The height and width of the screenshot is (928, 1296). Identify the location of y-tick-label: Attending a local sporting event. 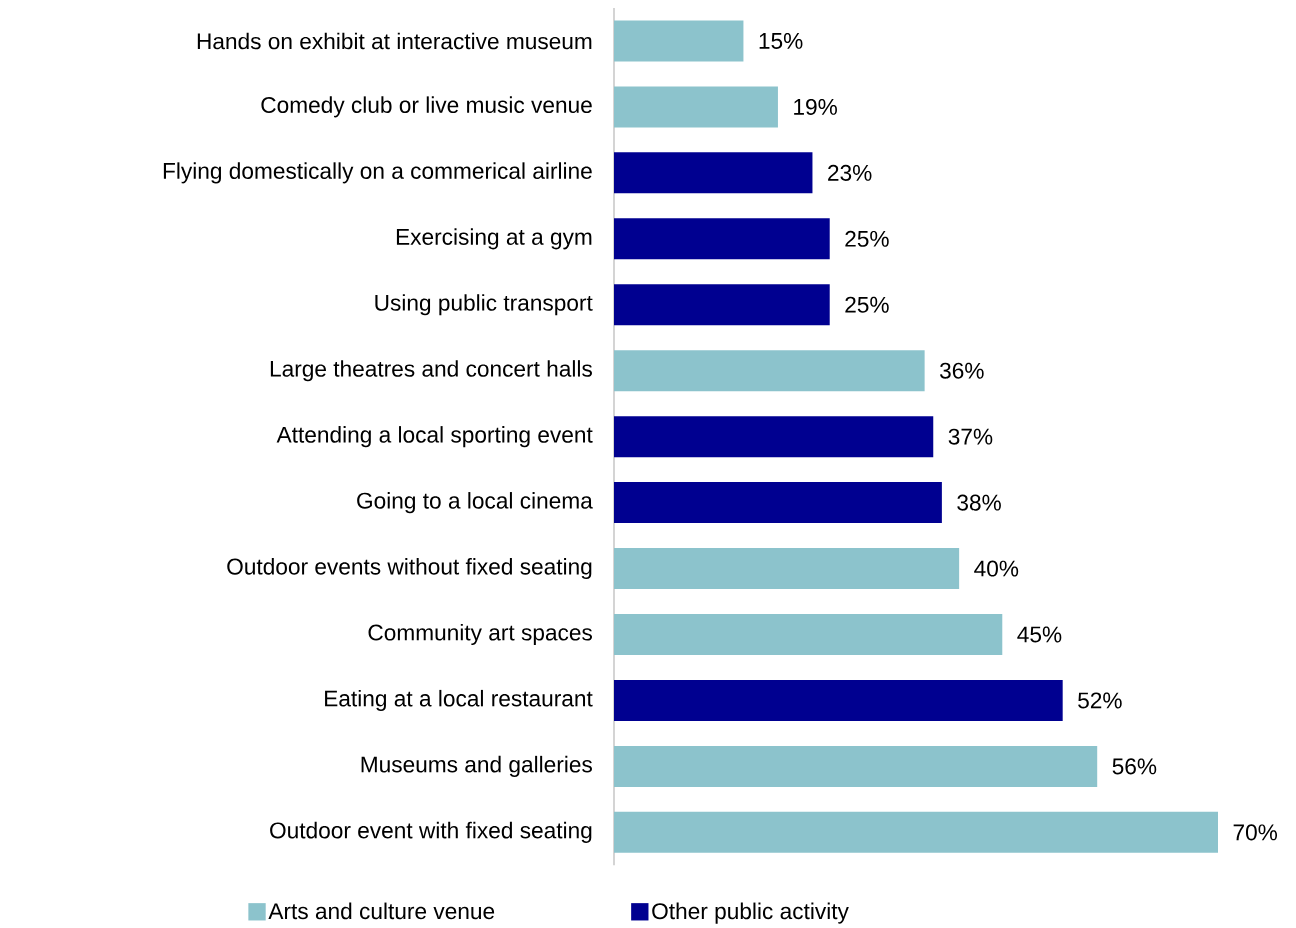
(434, 437).